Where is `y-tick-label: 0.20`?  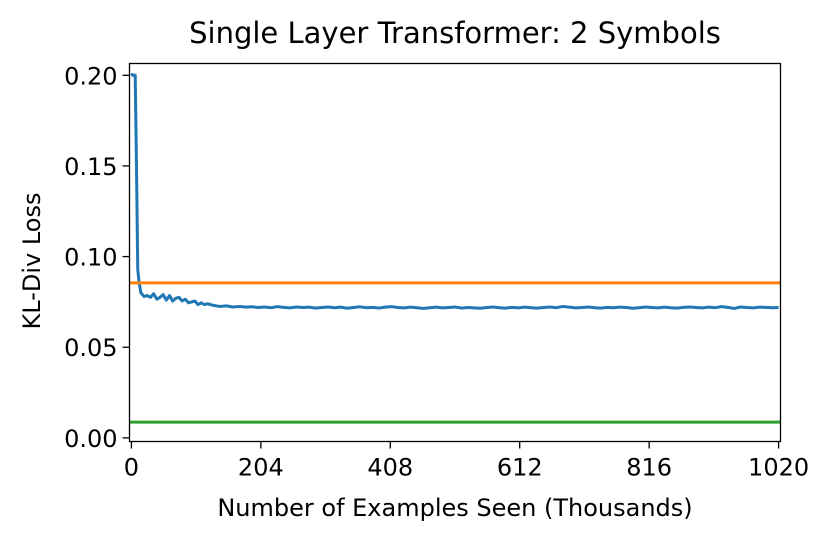 y-tick-label: 0.20 is located at coordinates (90, 76).